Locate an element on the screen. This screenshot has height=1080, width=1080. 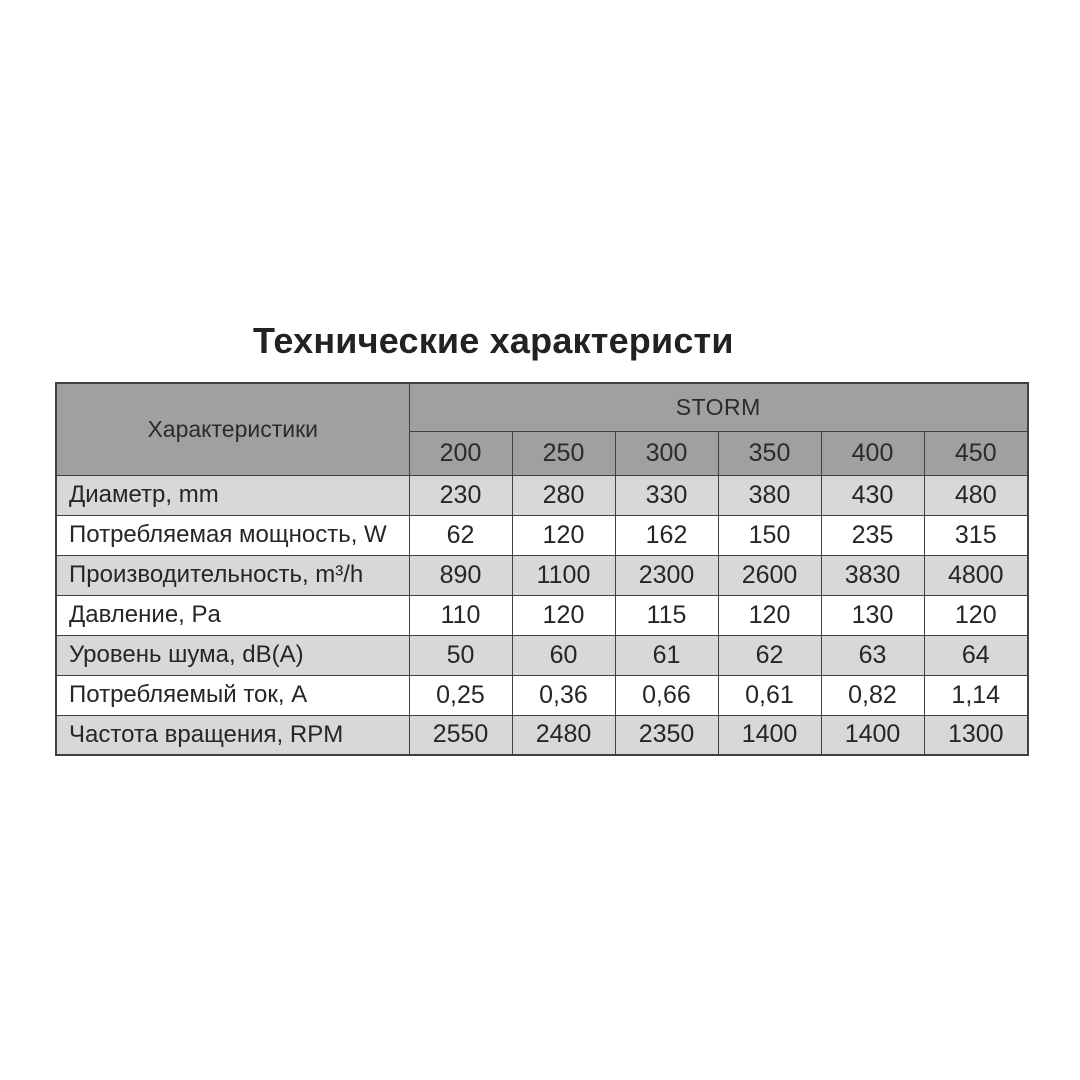
cell-value: 1,14 is located at coordinates (976, 695).